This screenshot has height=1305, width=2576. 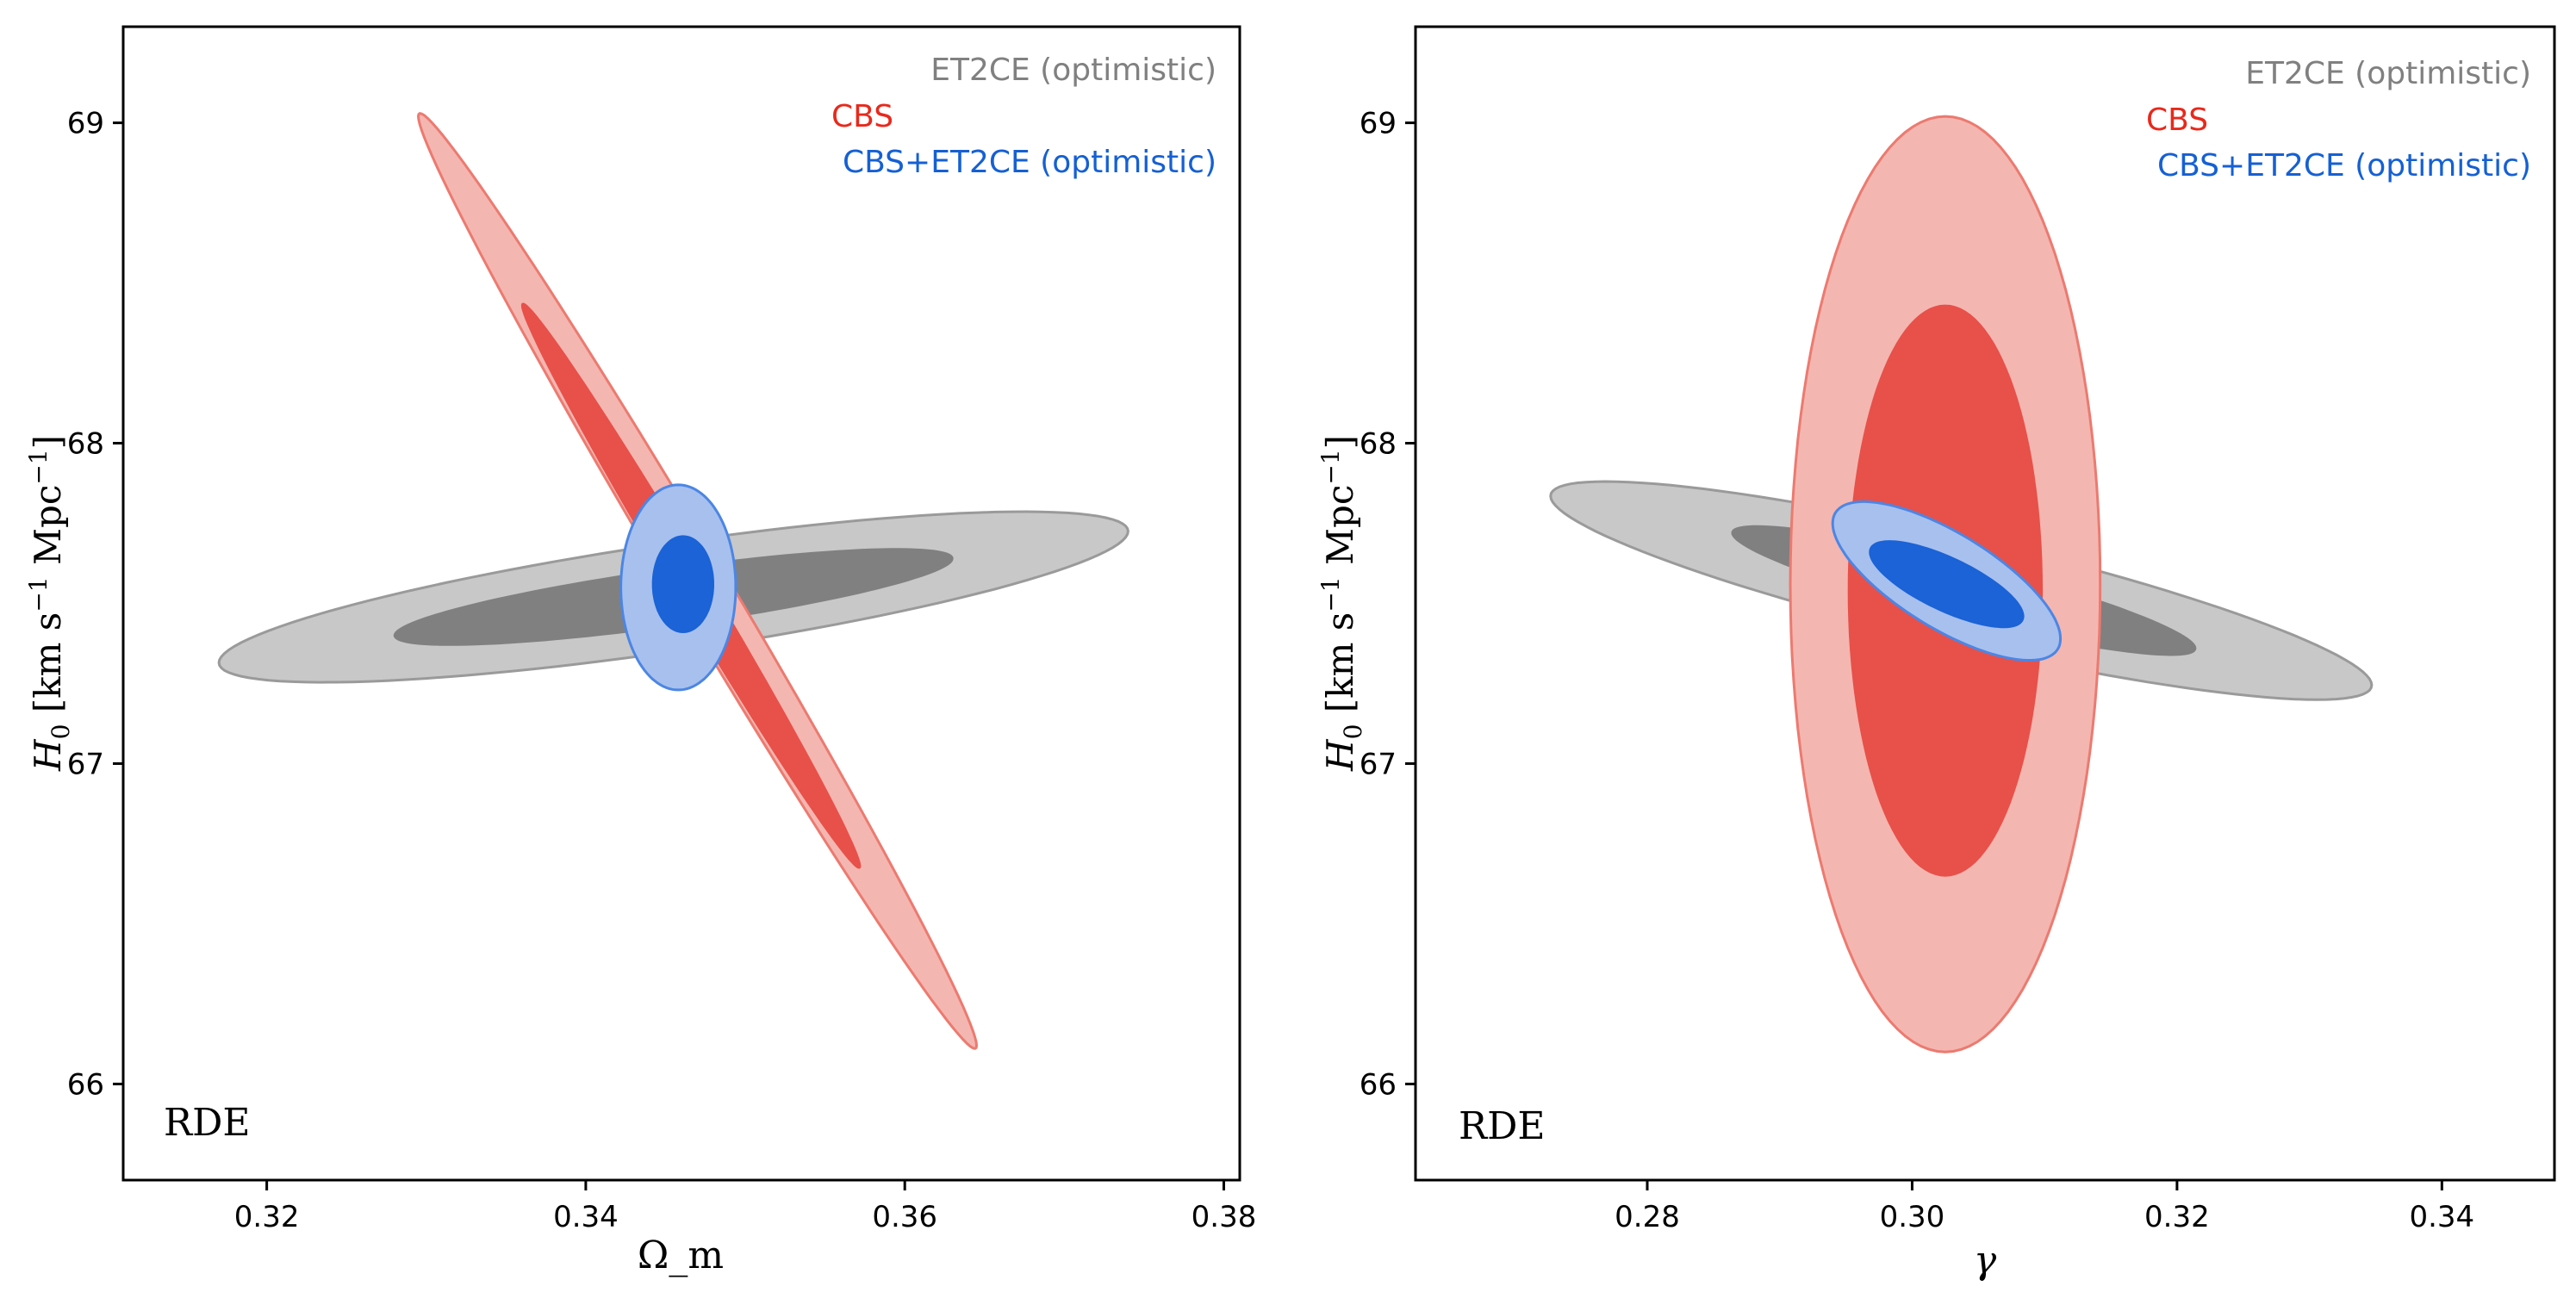 I want to click on right-x-axis-label: γ, so click(x=1986, y=1261).